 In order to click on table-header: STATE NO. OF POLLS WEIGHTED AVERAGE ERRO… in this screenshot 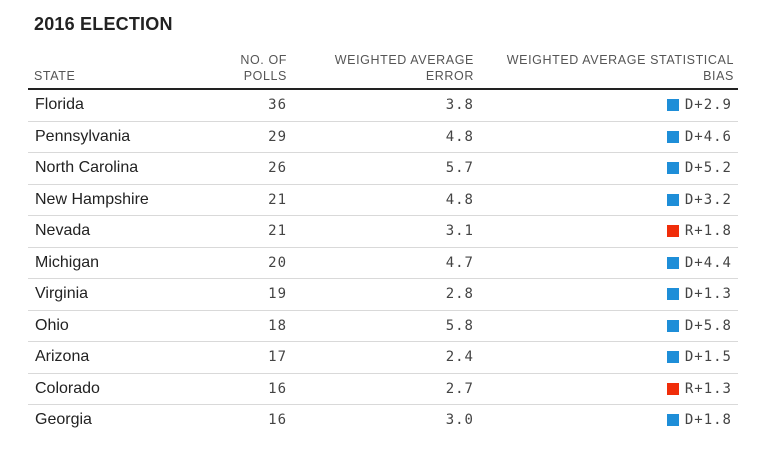, I will do `click(383, 69)`.